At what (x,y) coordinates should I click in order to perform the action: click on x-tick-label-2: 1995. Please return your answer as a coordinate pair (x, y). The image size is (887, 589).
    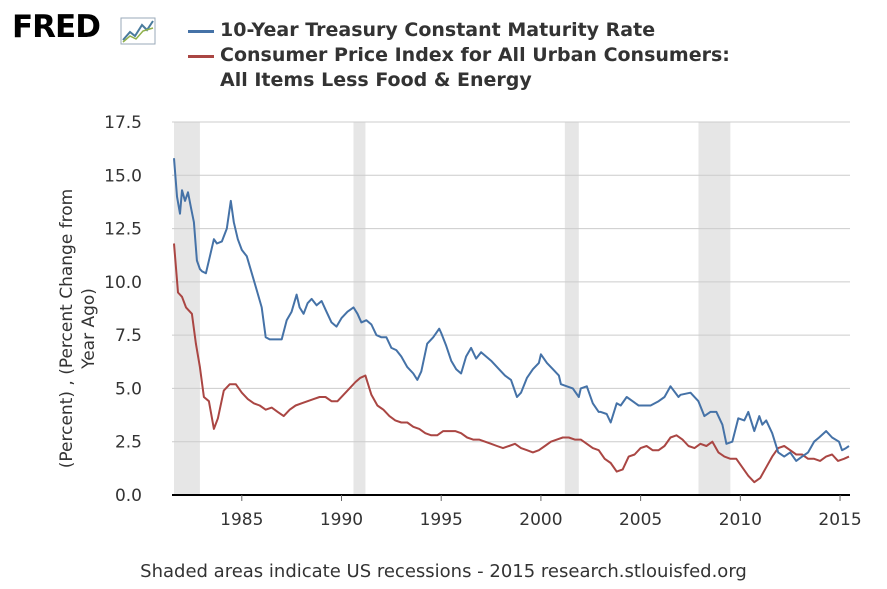
    Looking at the image, I should click on (441, 520).